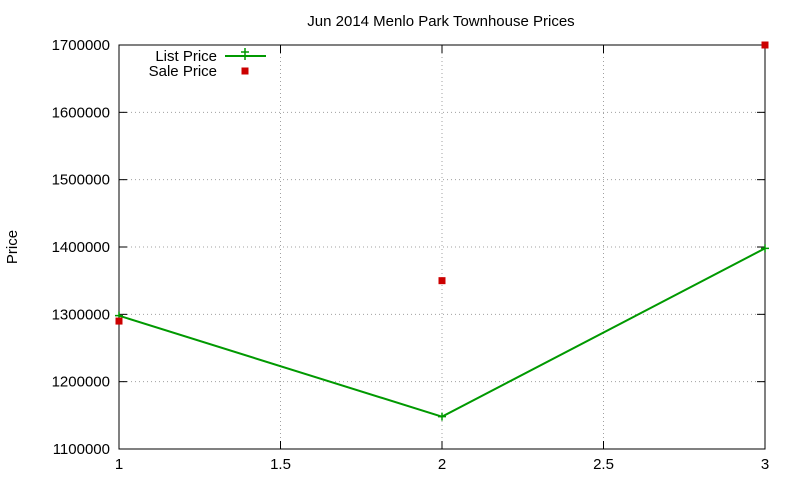 The image size is (800, 480). I want to click on legend-marker-list-price, so click(245, 54).